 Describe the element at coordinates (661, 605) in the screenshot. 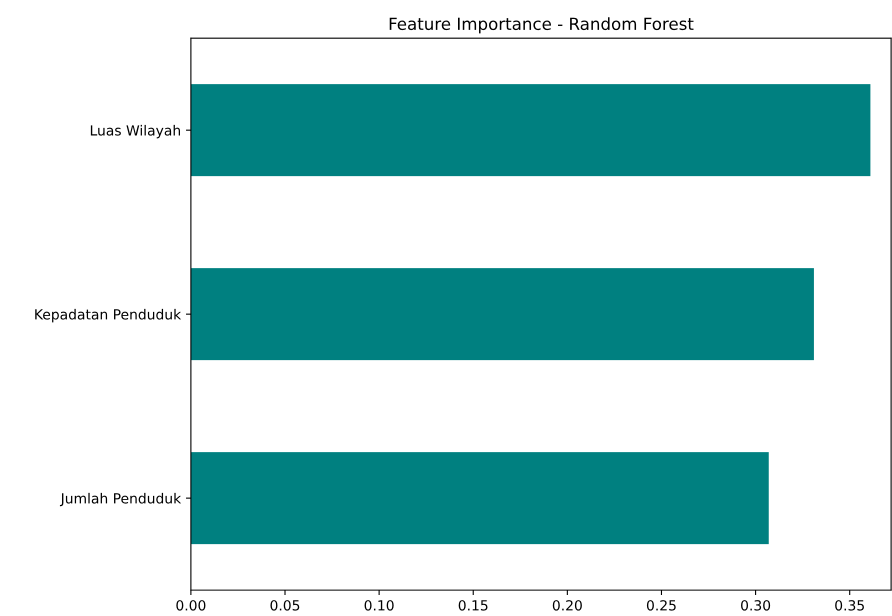

I see `x-tick-label: 0.25` at that location.